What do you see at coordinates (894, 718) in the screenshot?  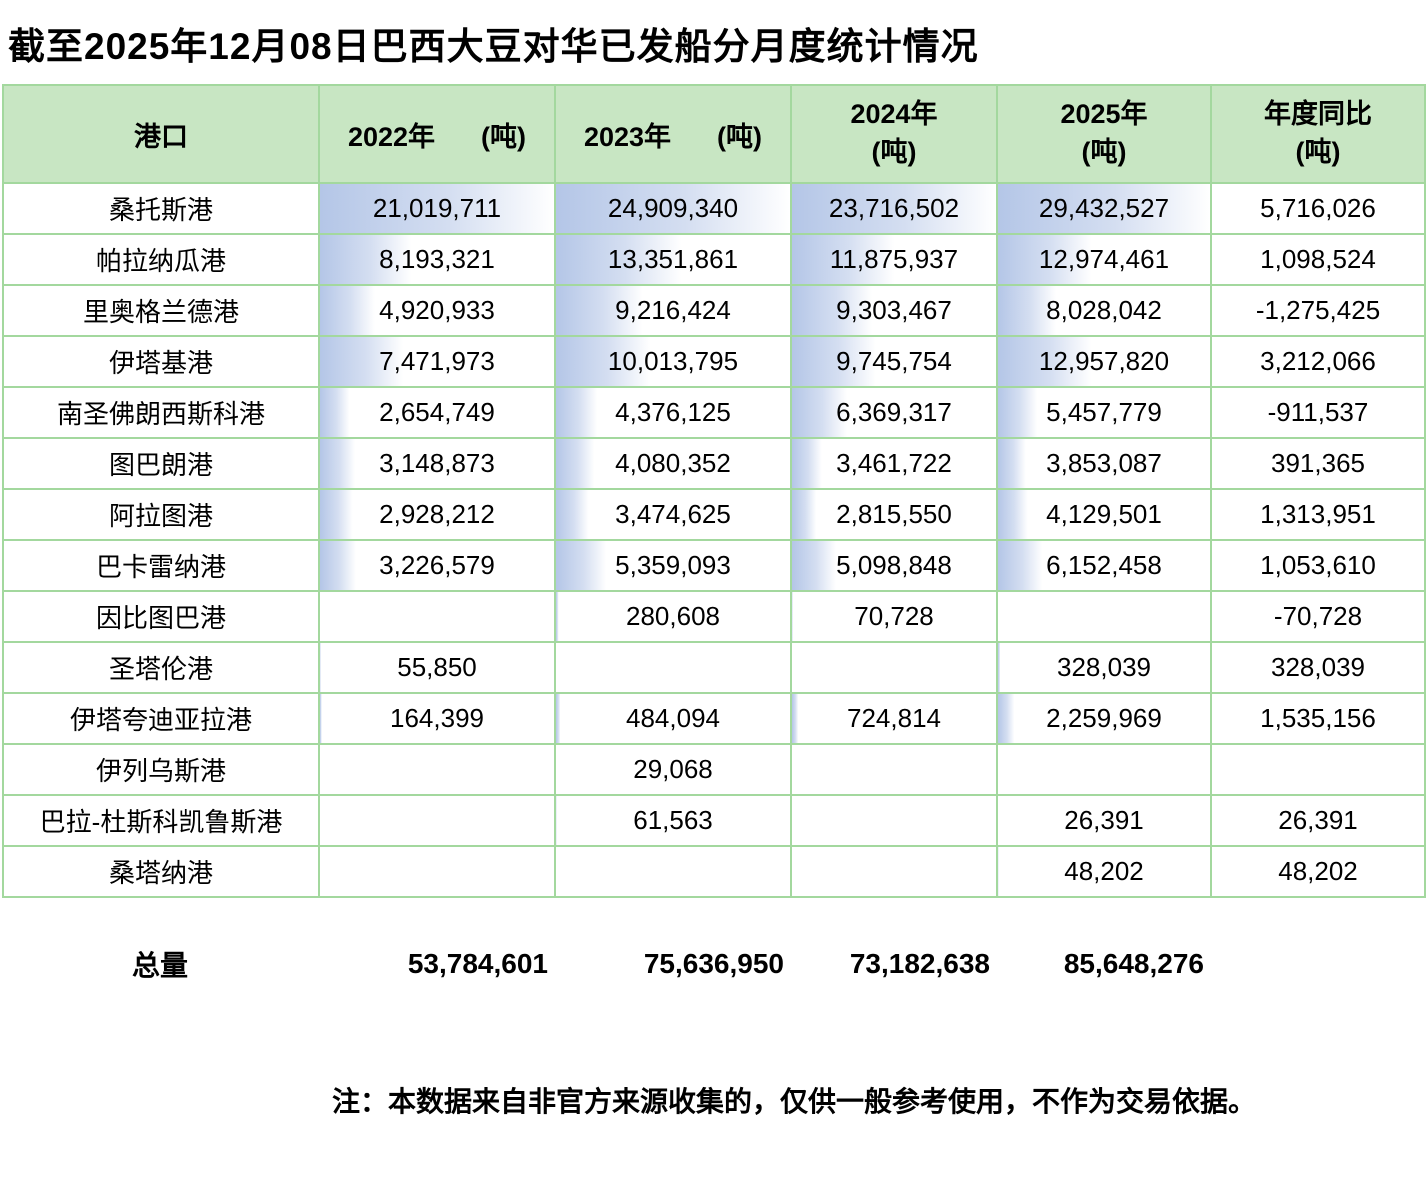 I see `year-value-cell: 724,814` at bounding box center [894, 718].